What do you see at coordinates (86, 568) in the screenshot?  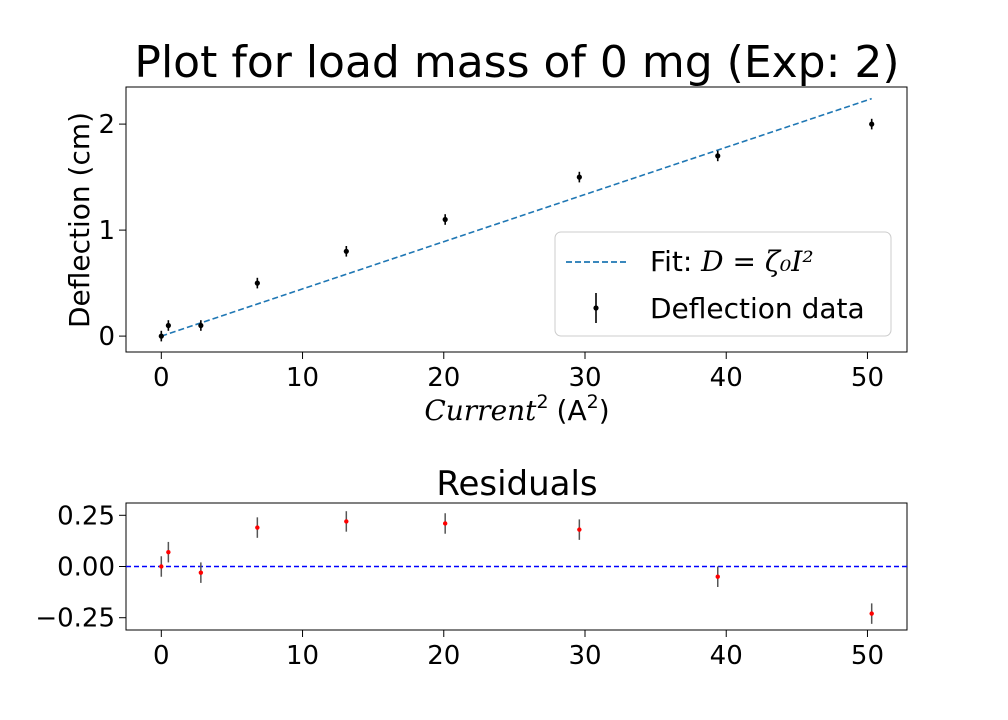 I see `residuals-y-tick-label: 0.00` at bounding box center [86, 568].